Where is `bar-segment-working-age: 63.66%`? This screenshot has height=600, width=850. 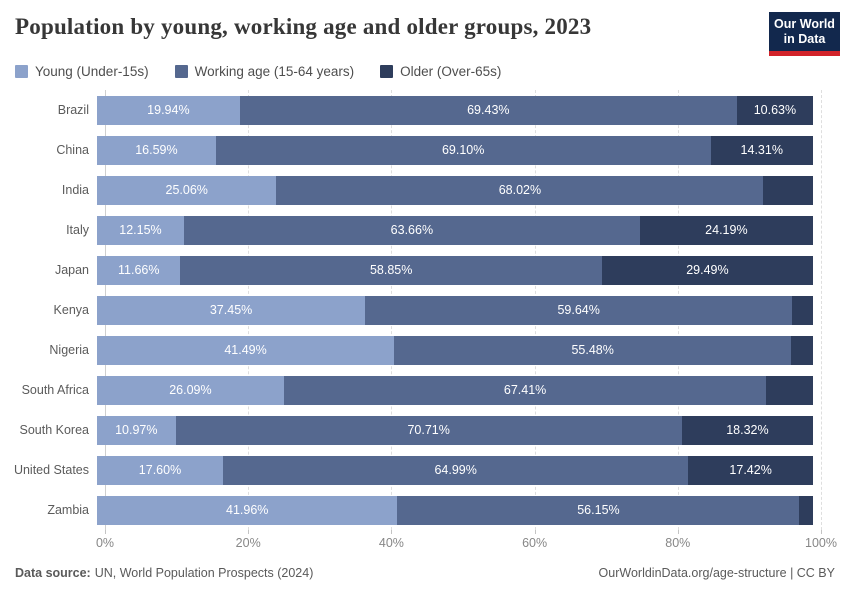 bar-segment-working-age: 63.66% is located at coordinates (411, 230).